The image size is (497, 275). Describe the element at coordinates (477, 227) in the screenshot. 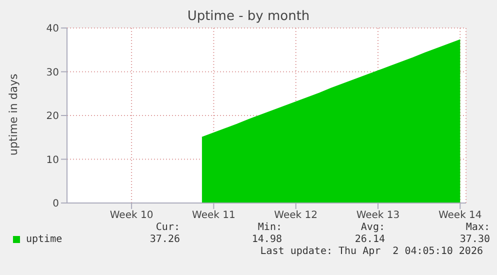

I see `text: Max:` at that location.